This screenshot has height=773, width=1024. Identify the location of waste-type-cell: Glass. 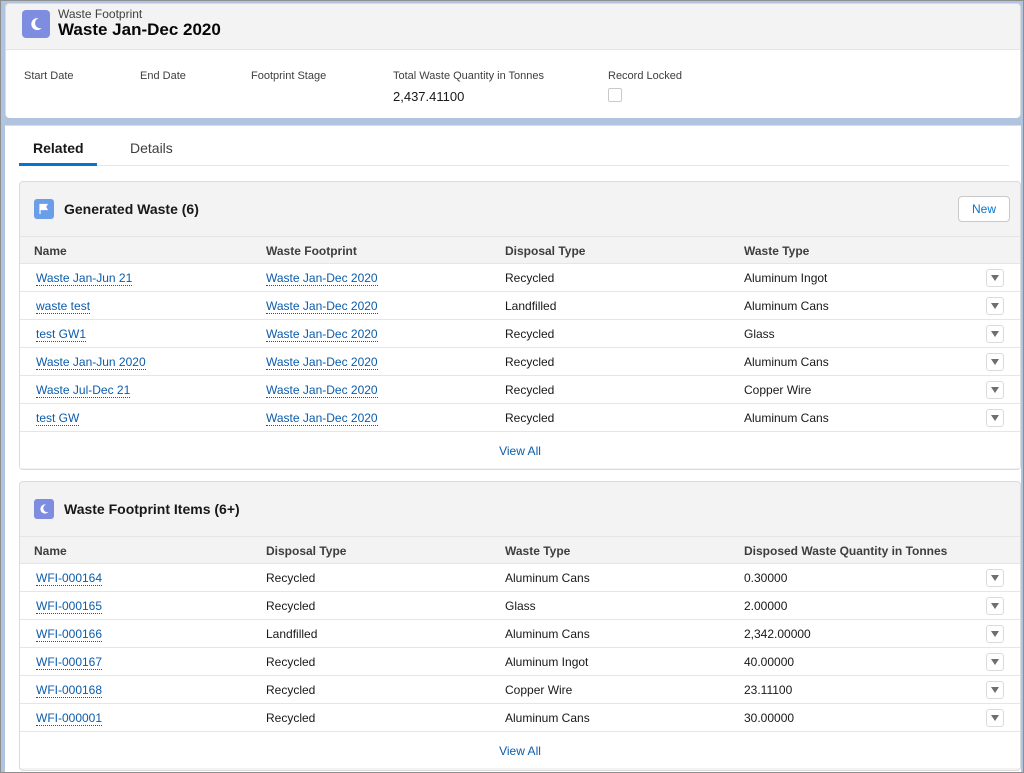
(520, 606).